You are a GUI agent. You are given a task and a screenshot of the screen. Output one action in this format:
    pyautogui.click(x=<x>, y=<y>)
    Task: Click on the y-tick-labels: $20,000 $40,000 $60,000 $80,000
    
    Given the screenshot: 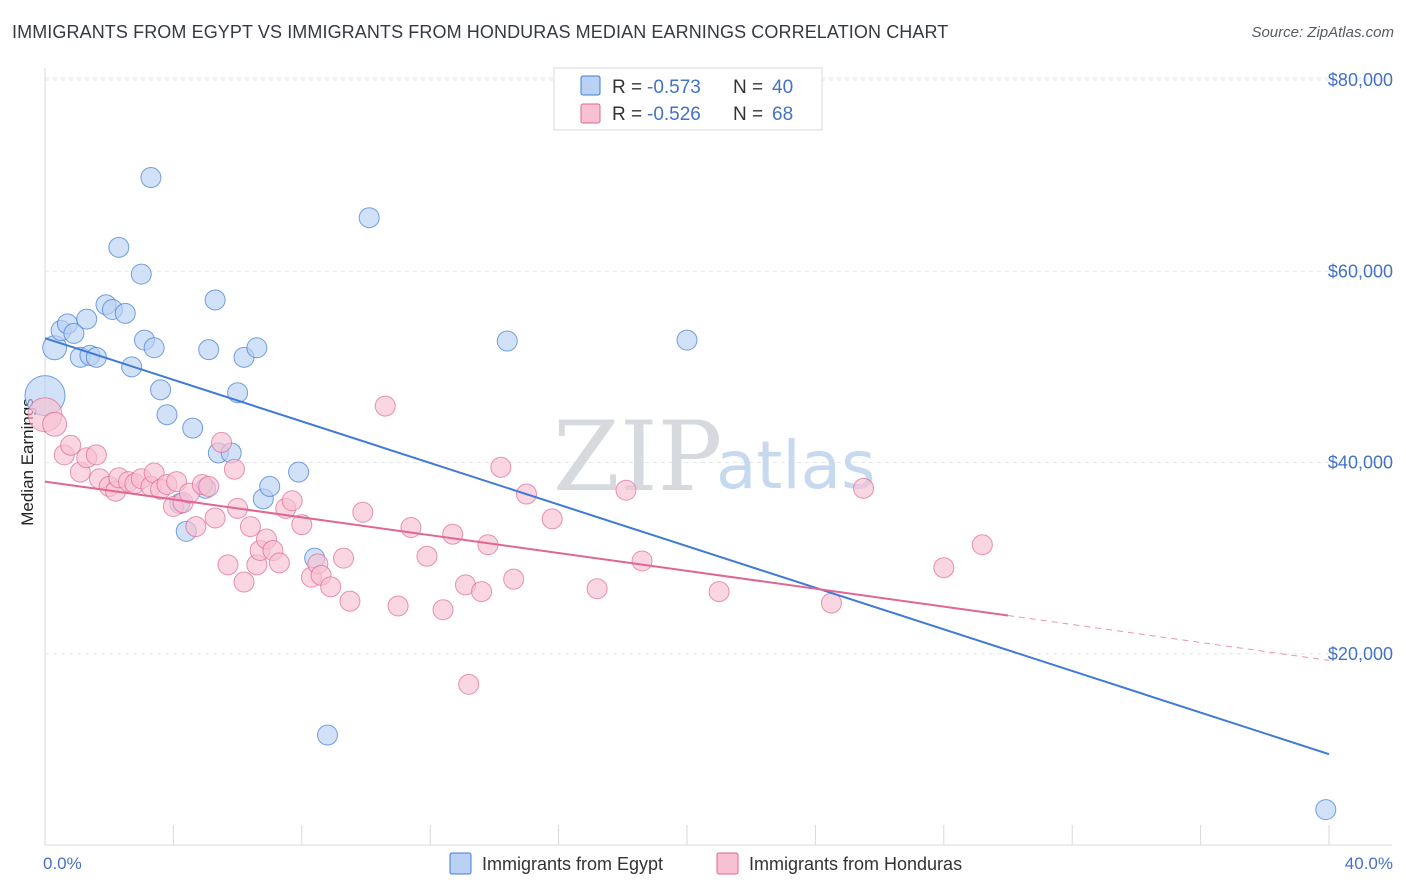 What is the action you would take?
    pyautogui.click(x=1360, y=367)
    